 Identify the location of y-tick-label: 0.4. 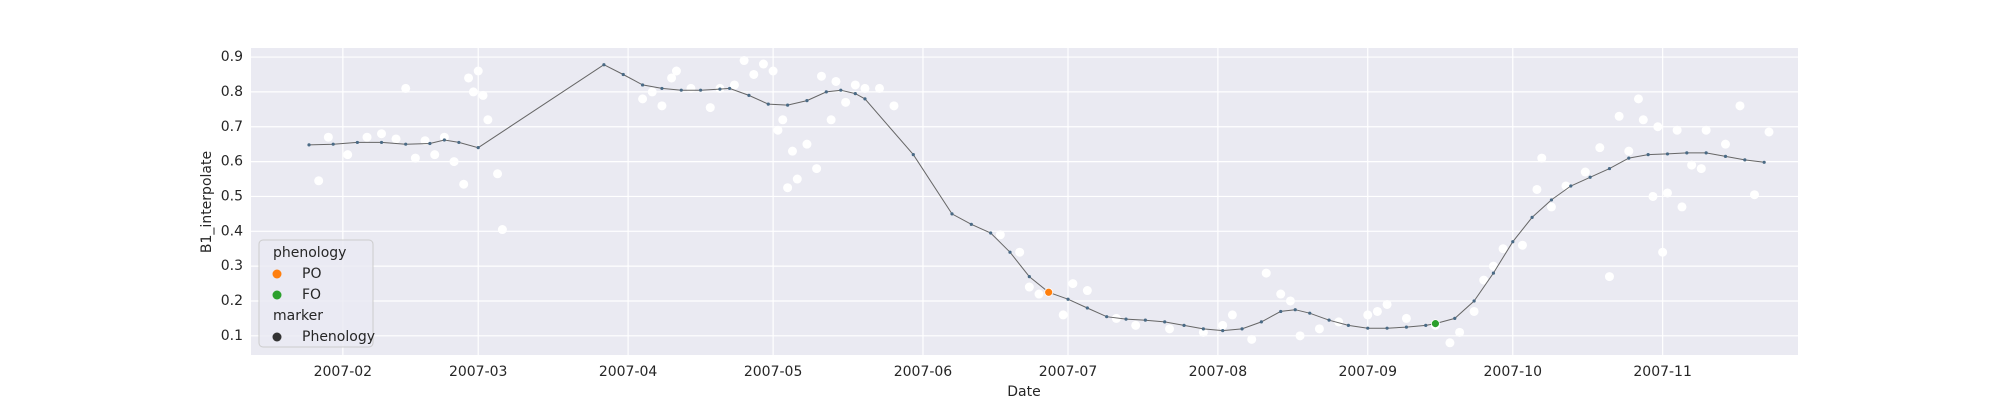
(232, 231).